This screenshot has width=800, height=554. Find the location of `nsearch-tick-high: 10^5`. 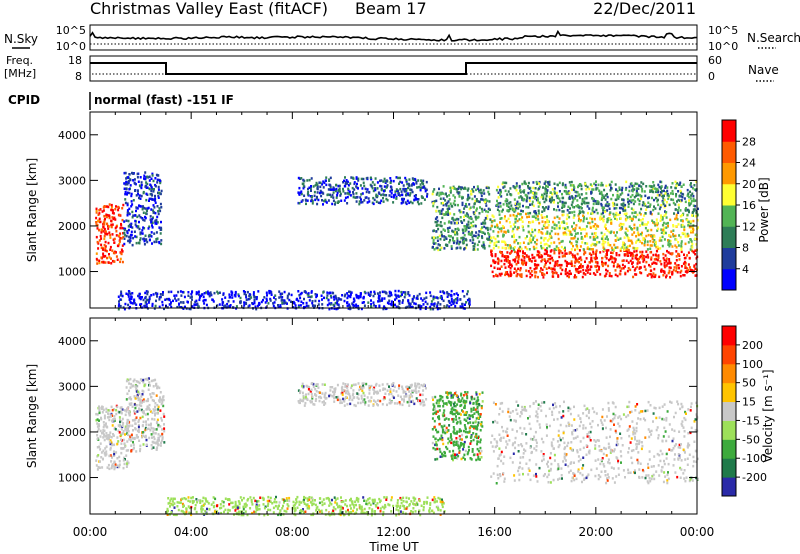

nsearch-tick-high: 10^5 is located at coordinates (723, 30).